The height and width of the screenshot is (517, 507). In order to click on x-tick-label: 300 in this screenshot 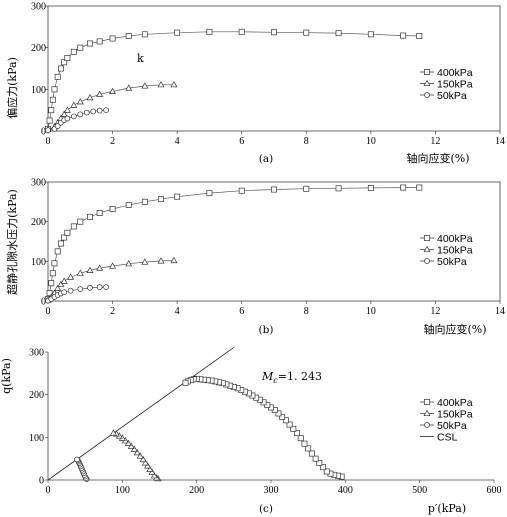, I will do `click(271, 490)`.